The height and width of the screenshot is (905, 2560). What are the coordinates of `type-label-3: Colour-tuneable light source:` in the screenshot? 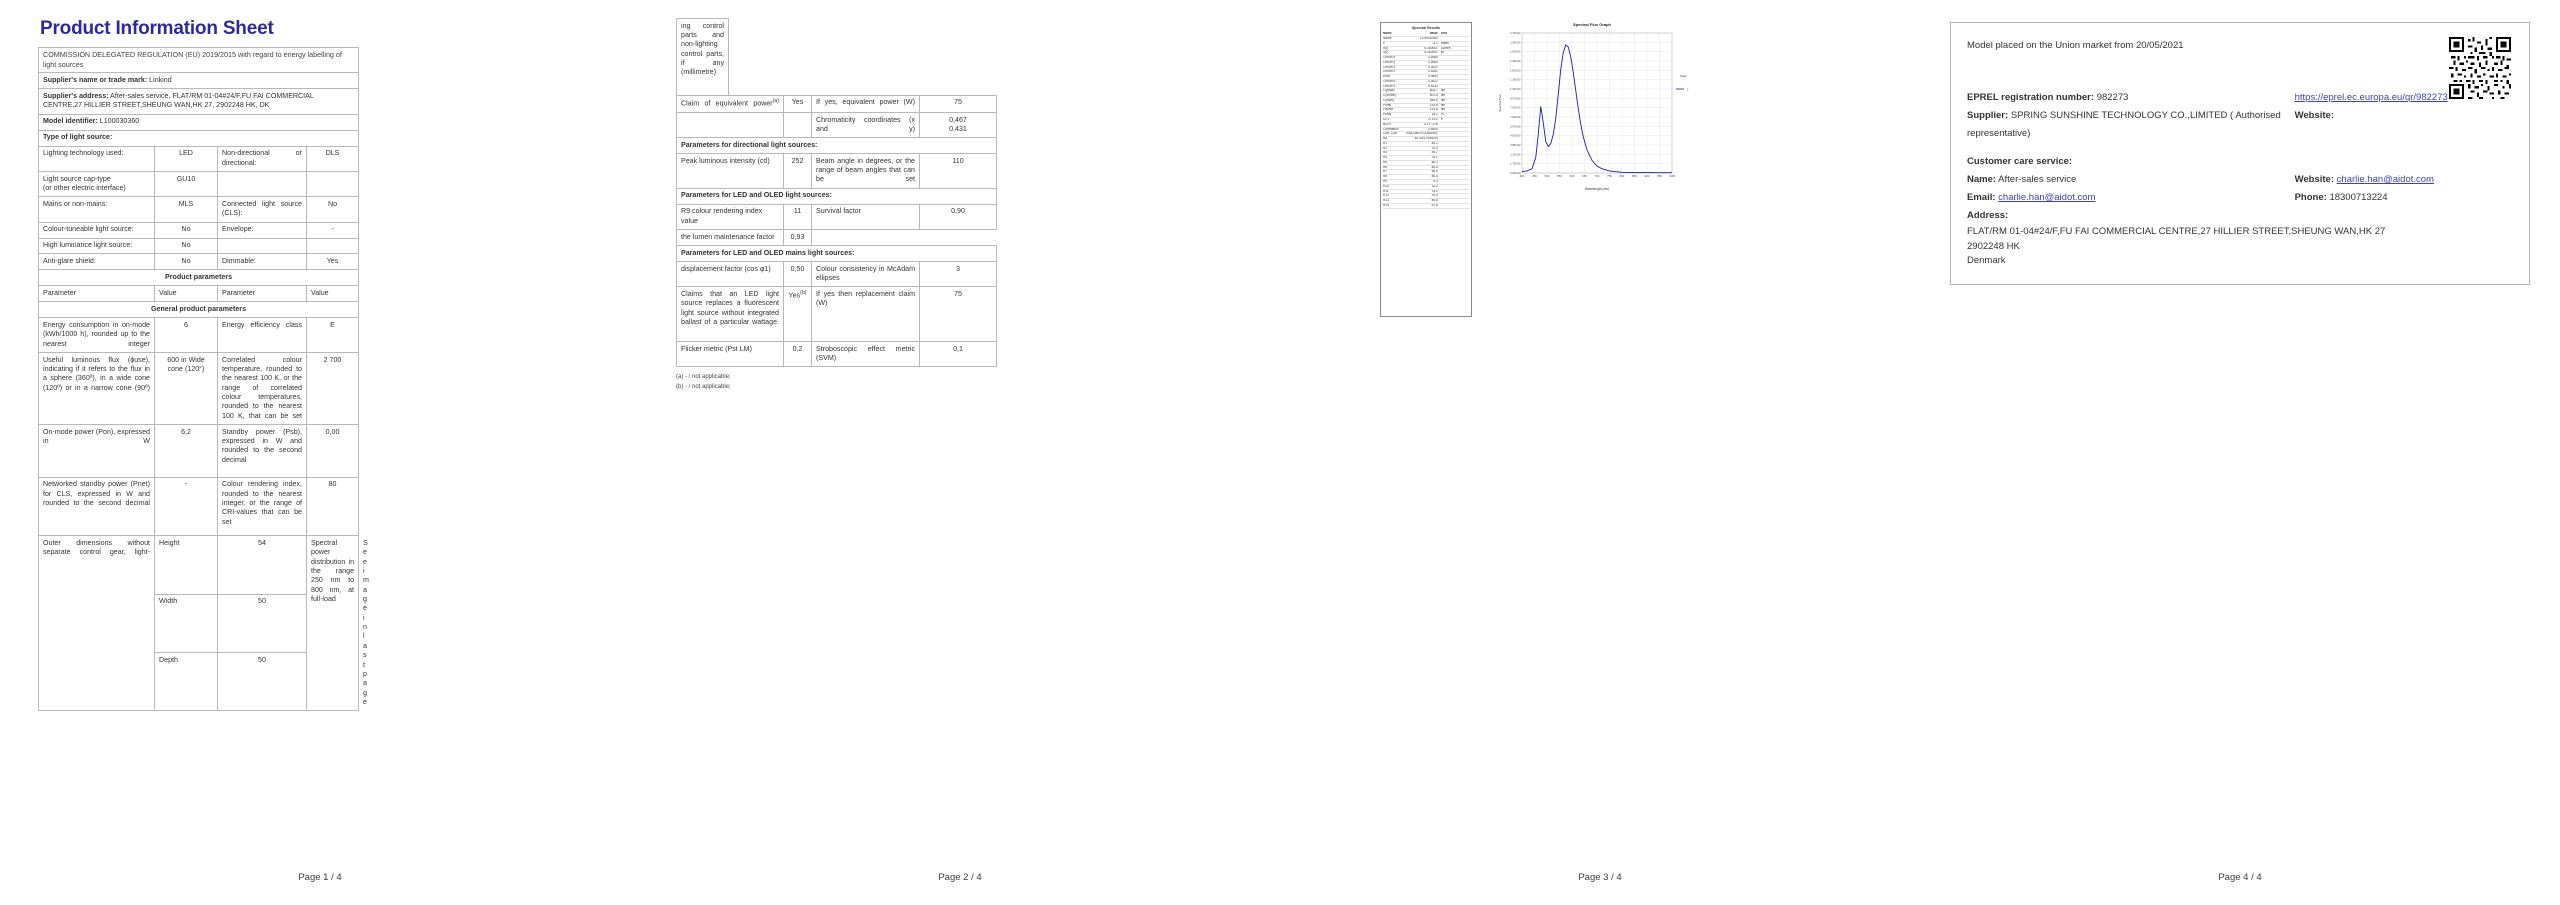 It's located at (96, 230).